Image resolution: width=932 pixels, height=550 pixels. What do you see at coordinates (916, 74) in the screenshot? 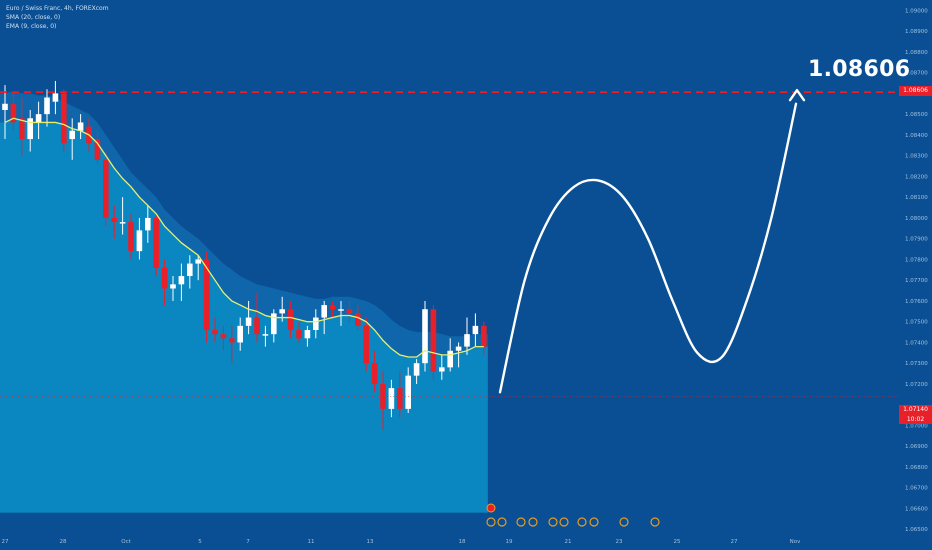
I see `y-tick-label: 1.08700` at bounding box center [916, 74].